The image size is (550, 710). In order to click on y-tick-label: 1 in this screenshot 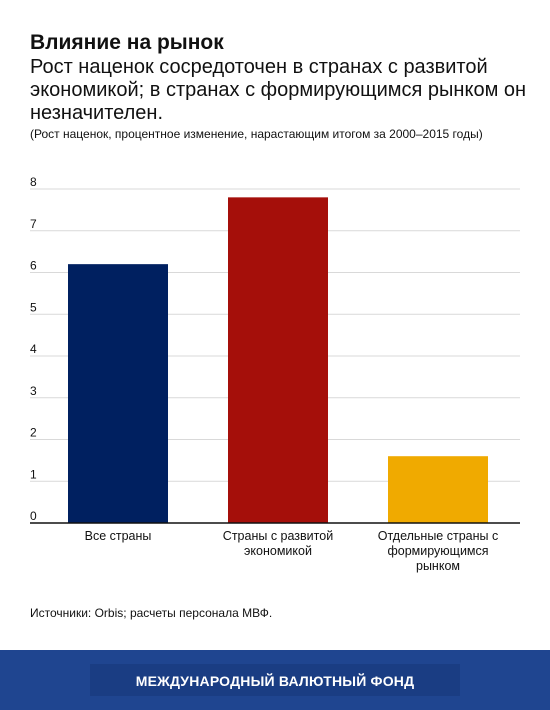, I will do `click(33, 474)`.